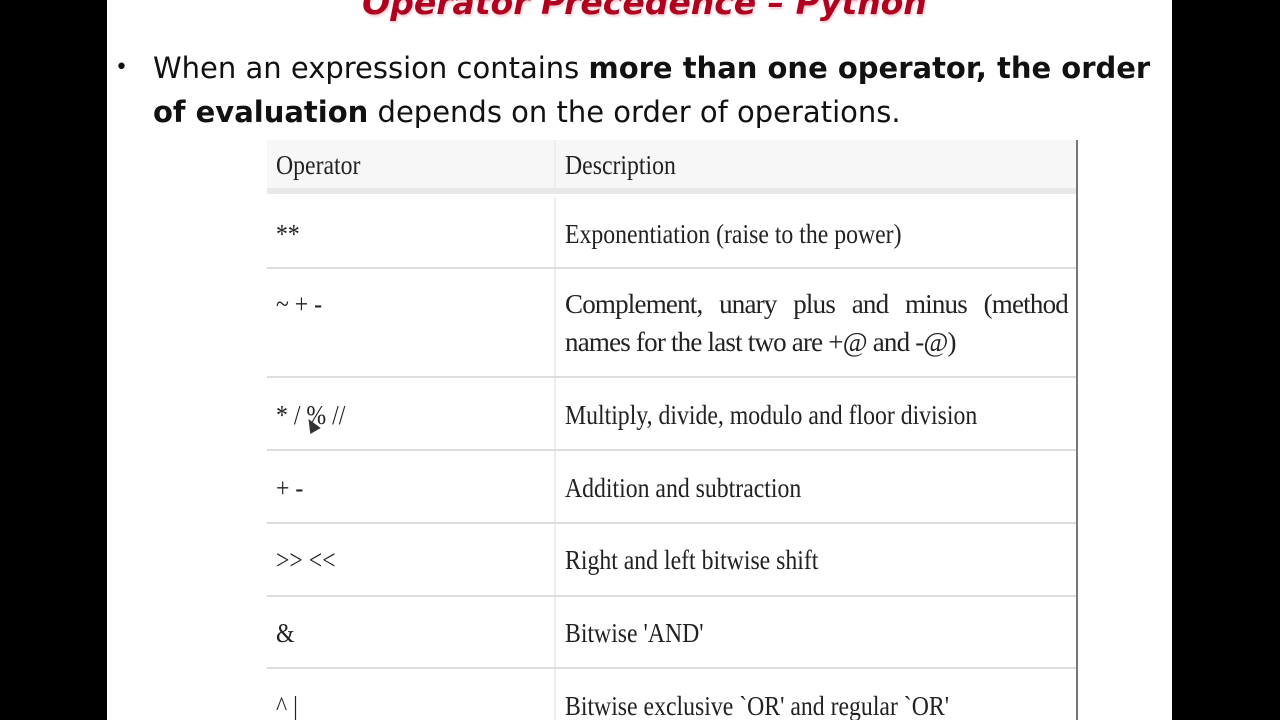 The width and height of the screenshot is (1280, 720). I want to click on description-cell: Bitwise 'AND', so click(634, 633).